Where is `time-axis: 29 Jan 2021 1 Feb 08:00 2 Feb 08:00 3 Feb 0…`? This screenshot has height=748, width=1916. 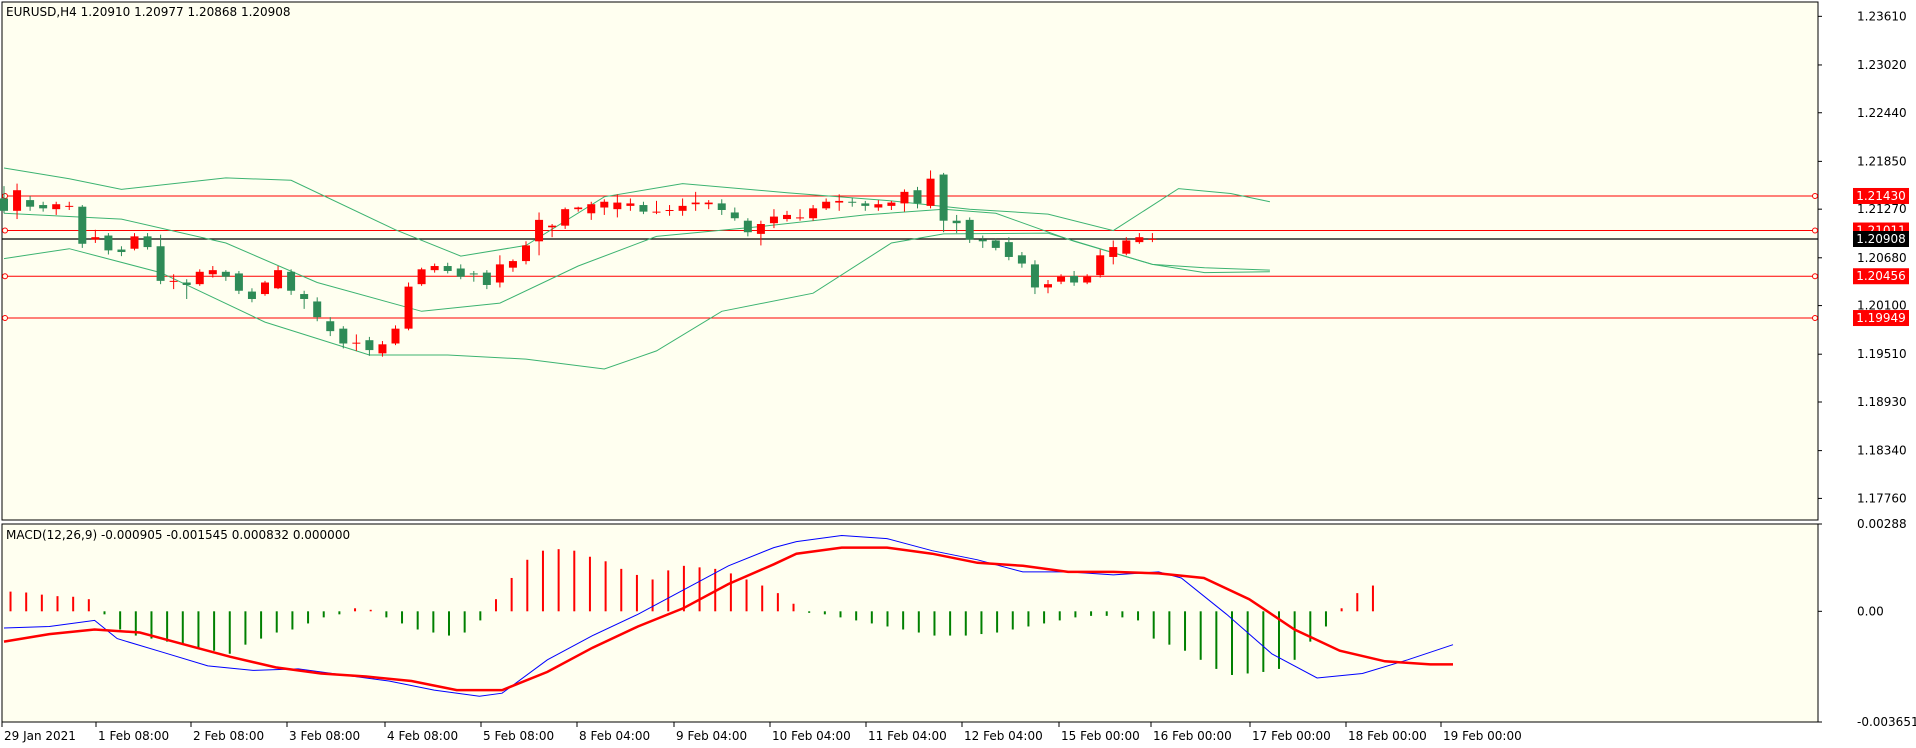
time-axis: 29 Jan 2021 1 Feb 08:00 2 Feb 08:00 3 Feb 0… is located at coordinates (761, 732).